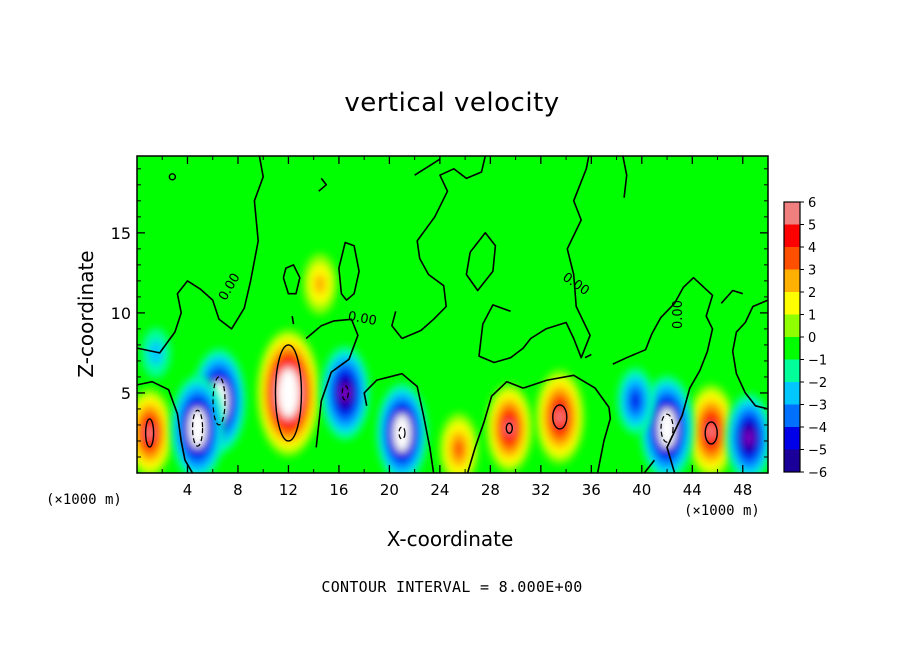  I want to click on colorbar-label-7: −1, so click(817, 361).